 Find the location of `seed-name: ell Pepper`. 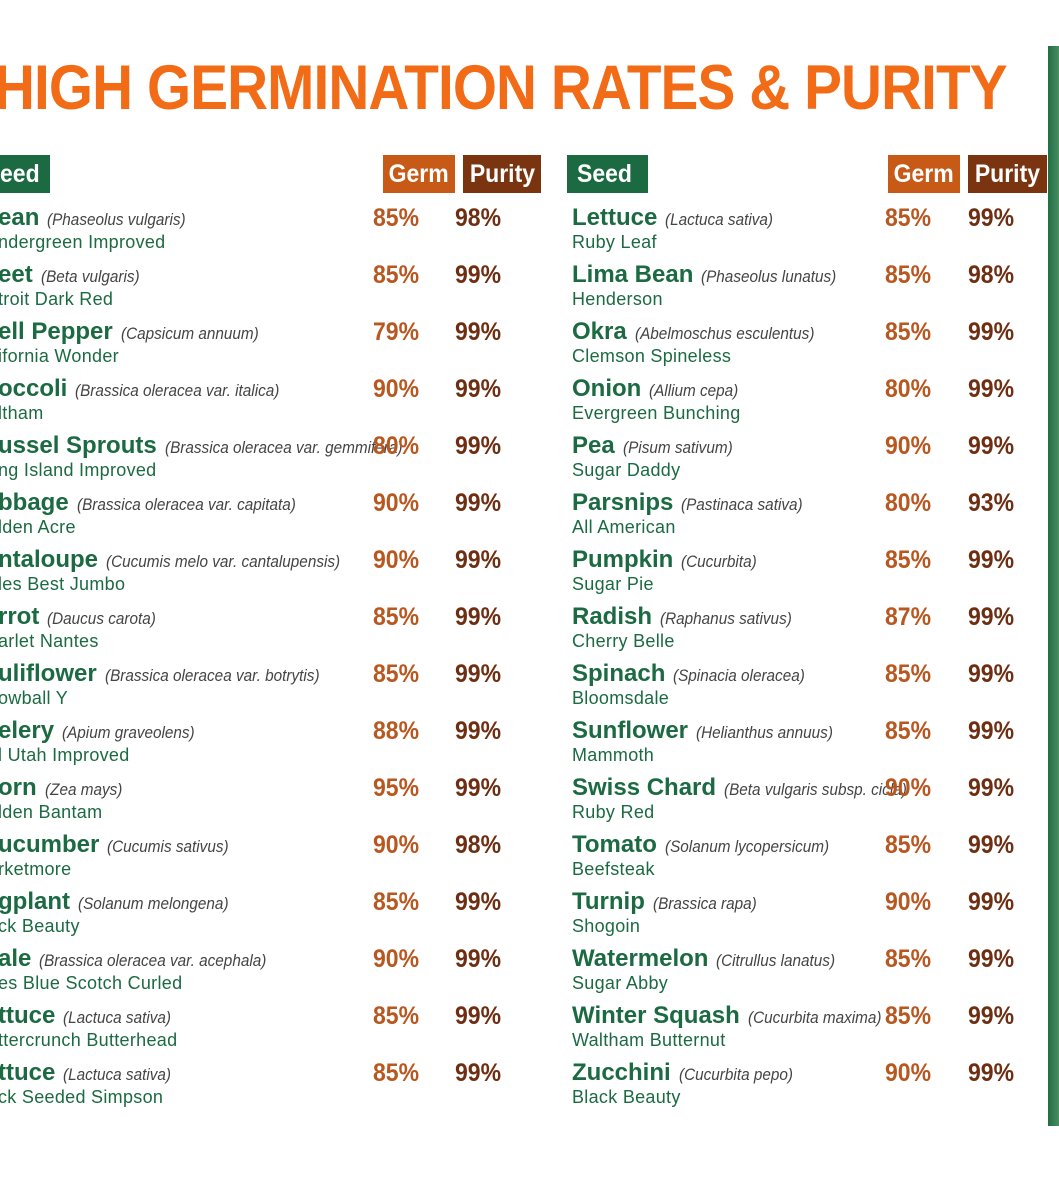

seed-name: ell Pepper is located at coordinates (56, 331).